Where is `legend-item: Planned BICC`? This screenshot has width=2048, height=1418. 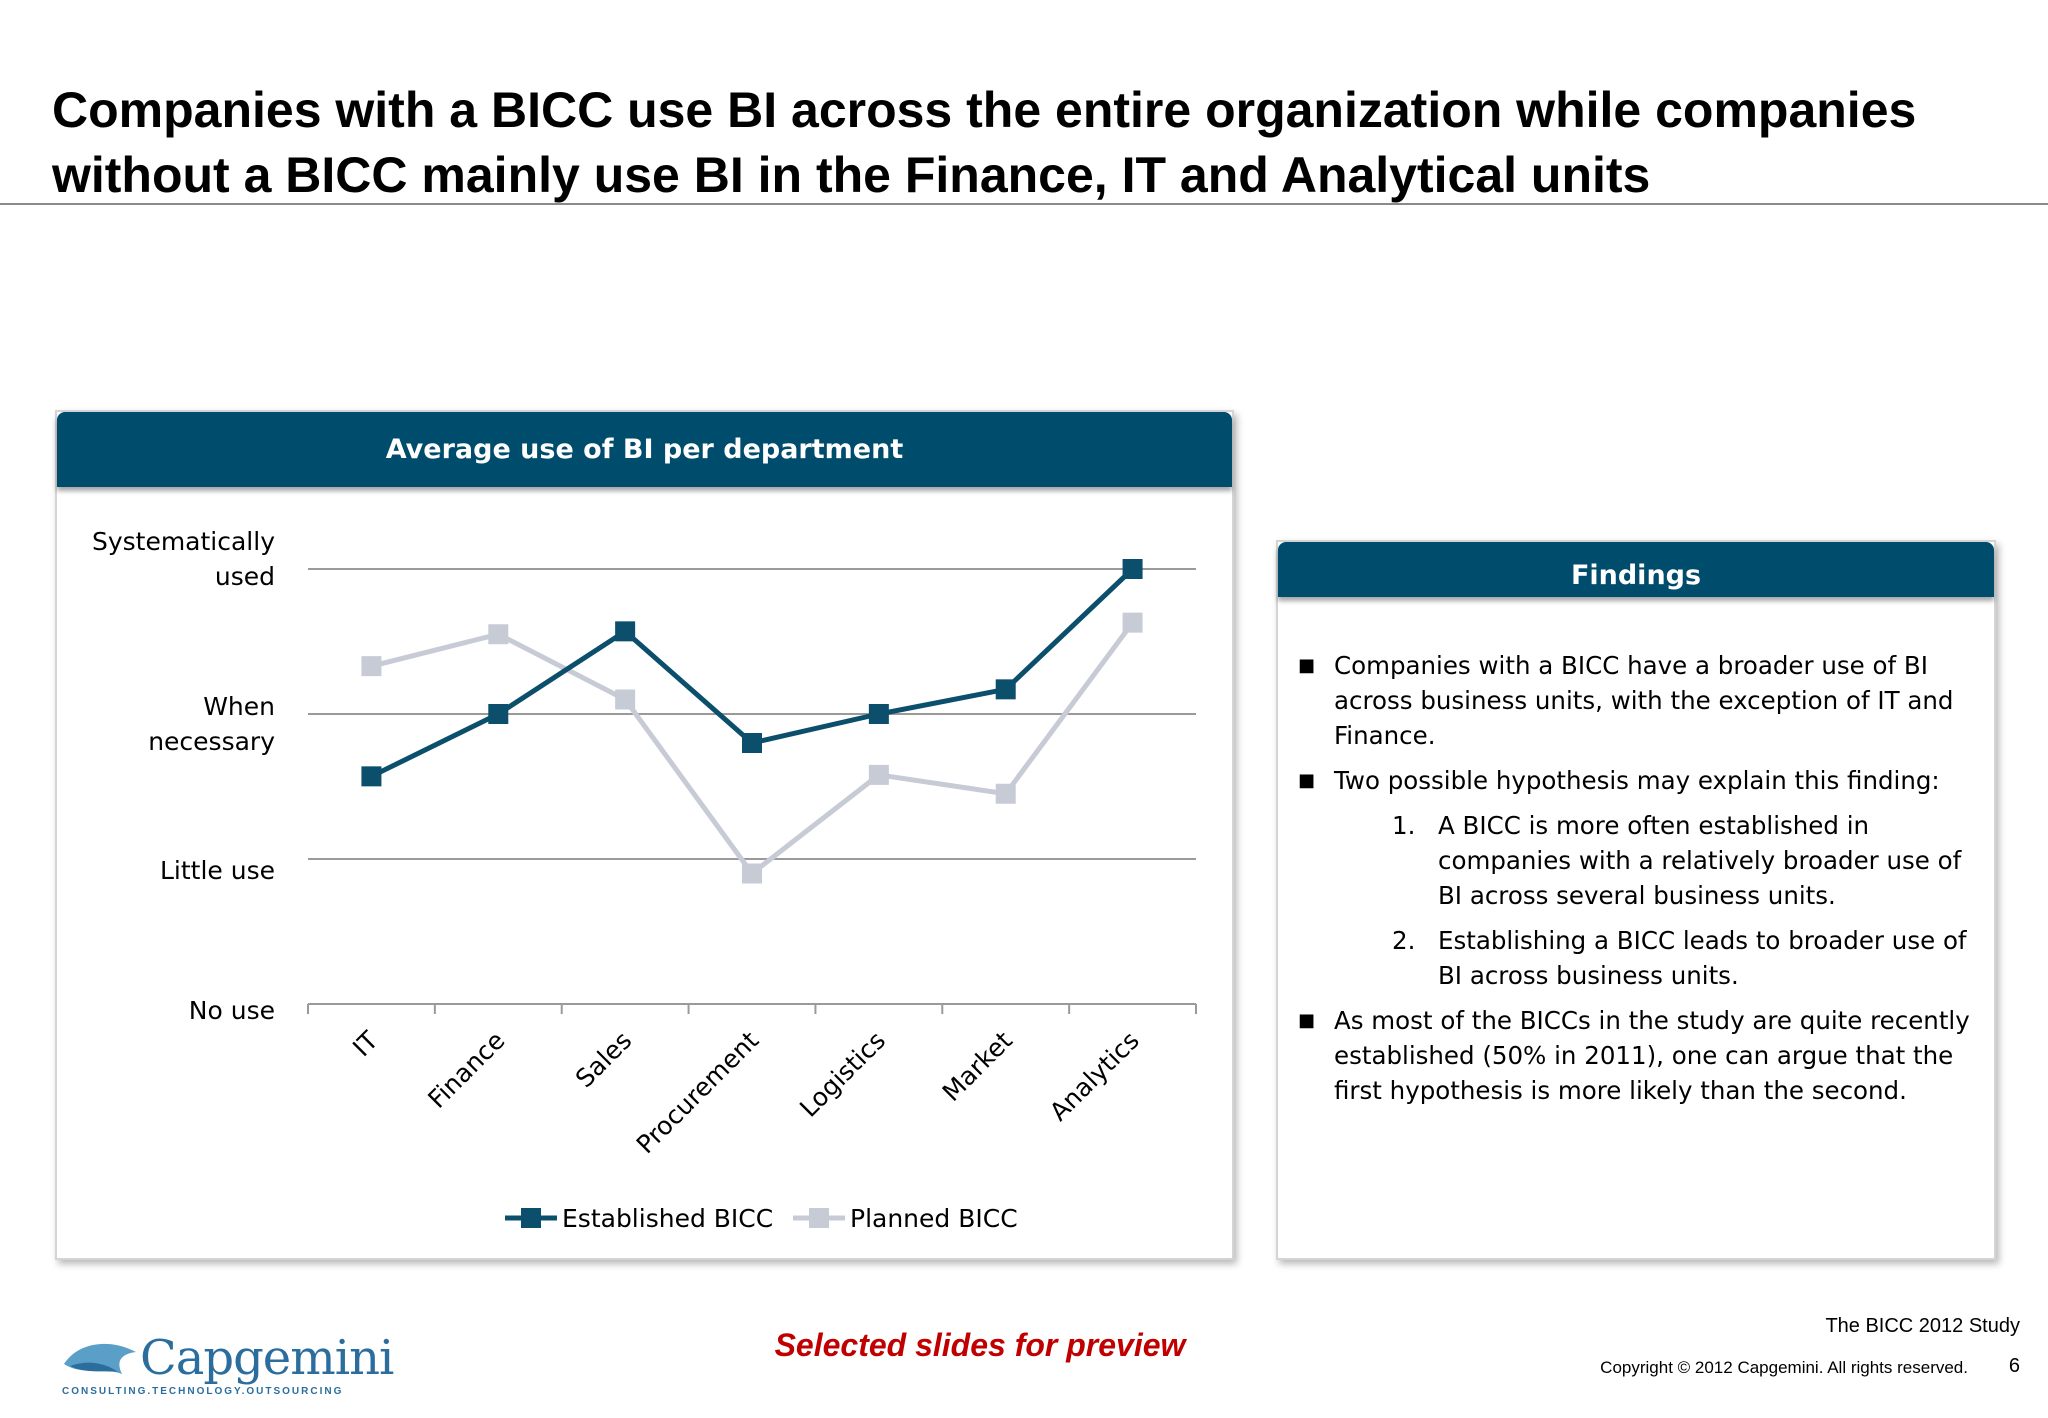
legend-item: Planned BICC is located at coordinates (905, 1218).